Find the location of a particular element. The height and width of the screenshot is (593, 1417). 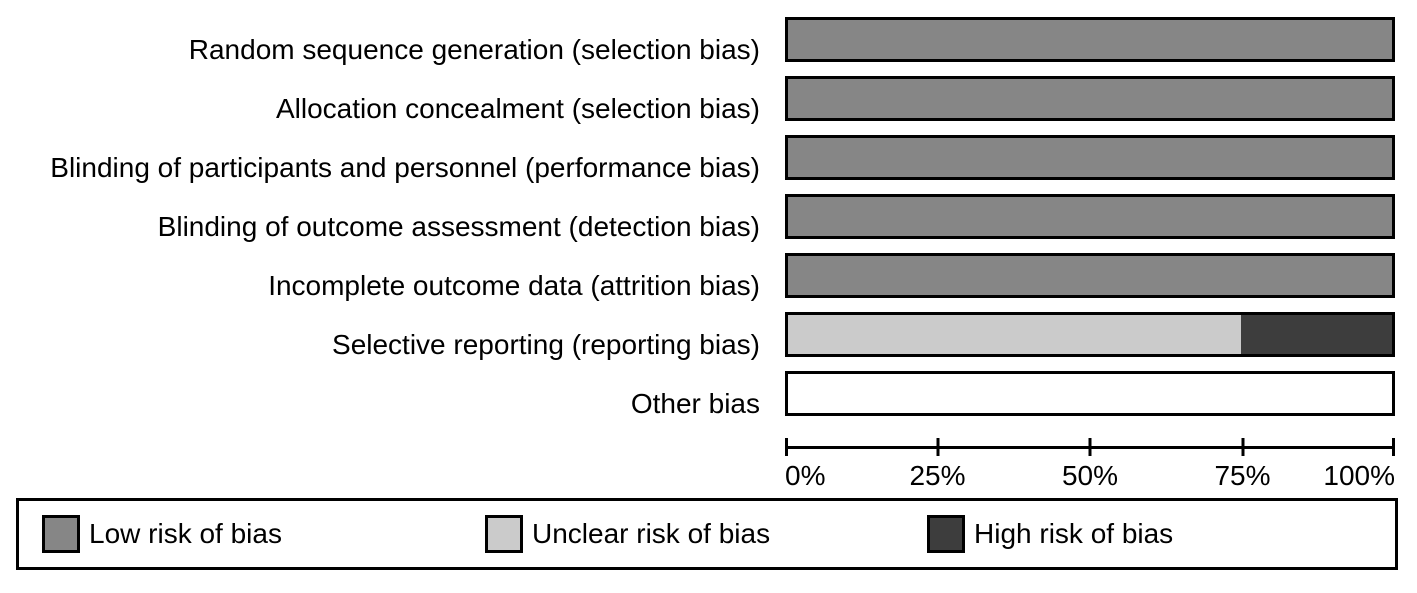

legend-swatch-low-risk is located at coordinates (61, 534).